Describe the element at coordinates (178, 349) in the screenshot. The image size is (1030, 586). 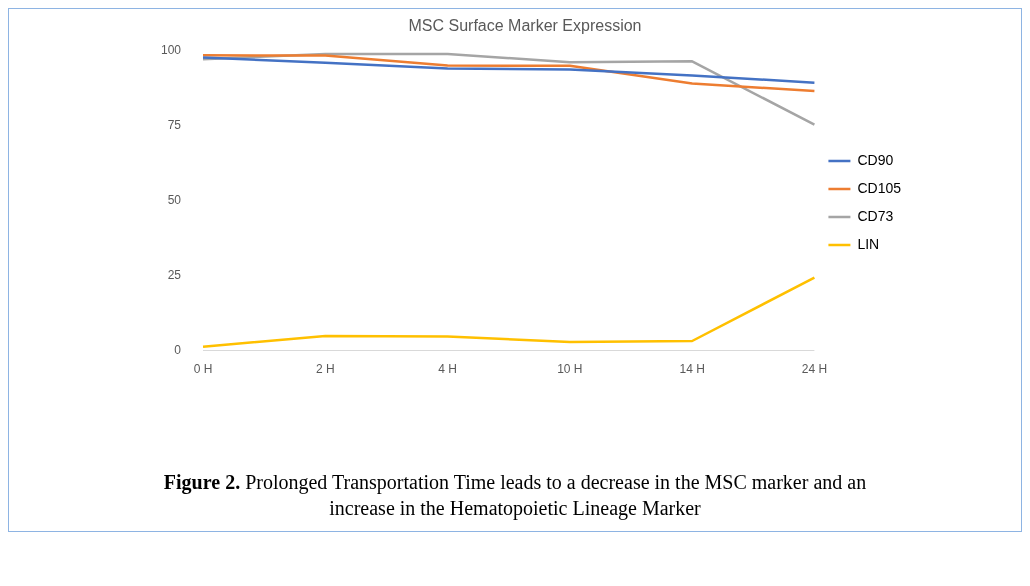
I see `y-tick-label: 0` at that location.